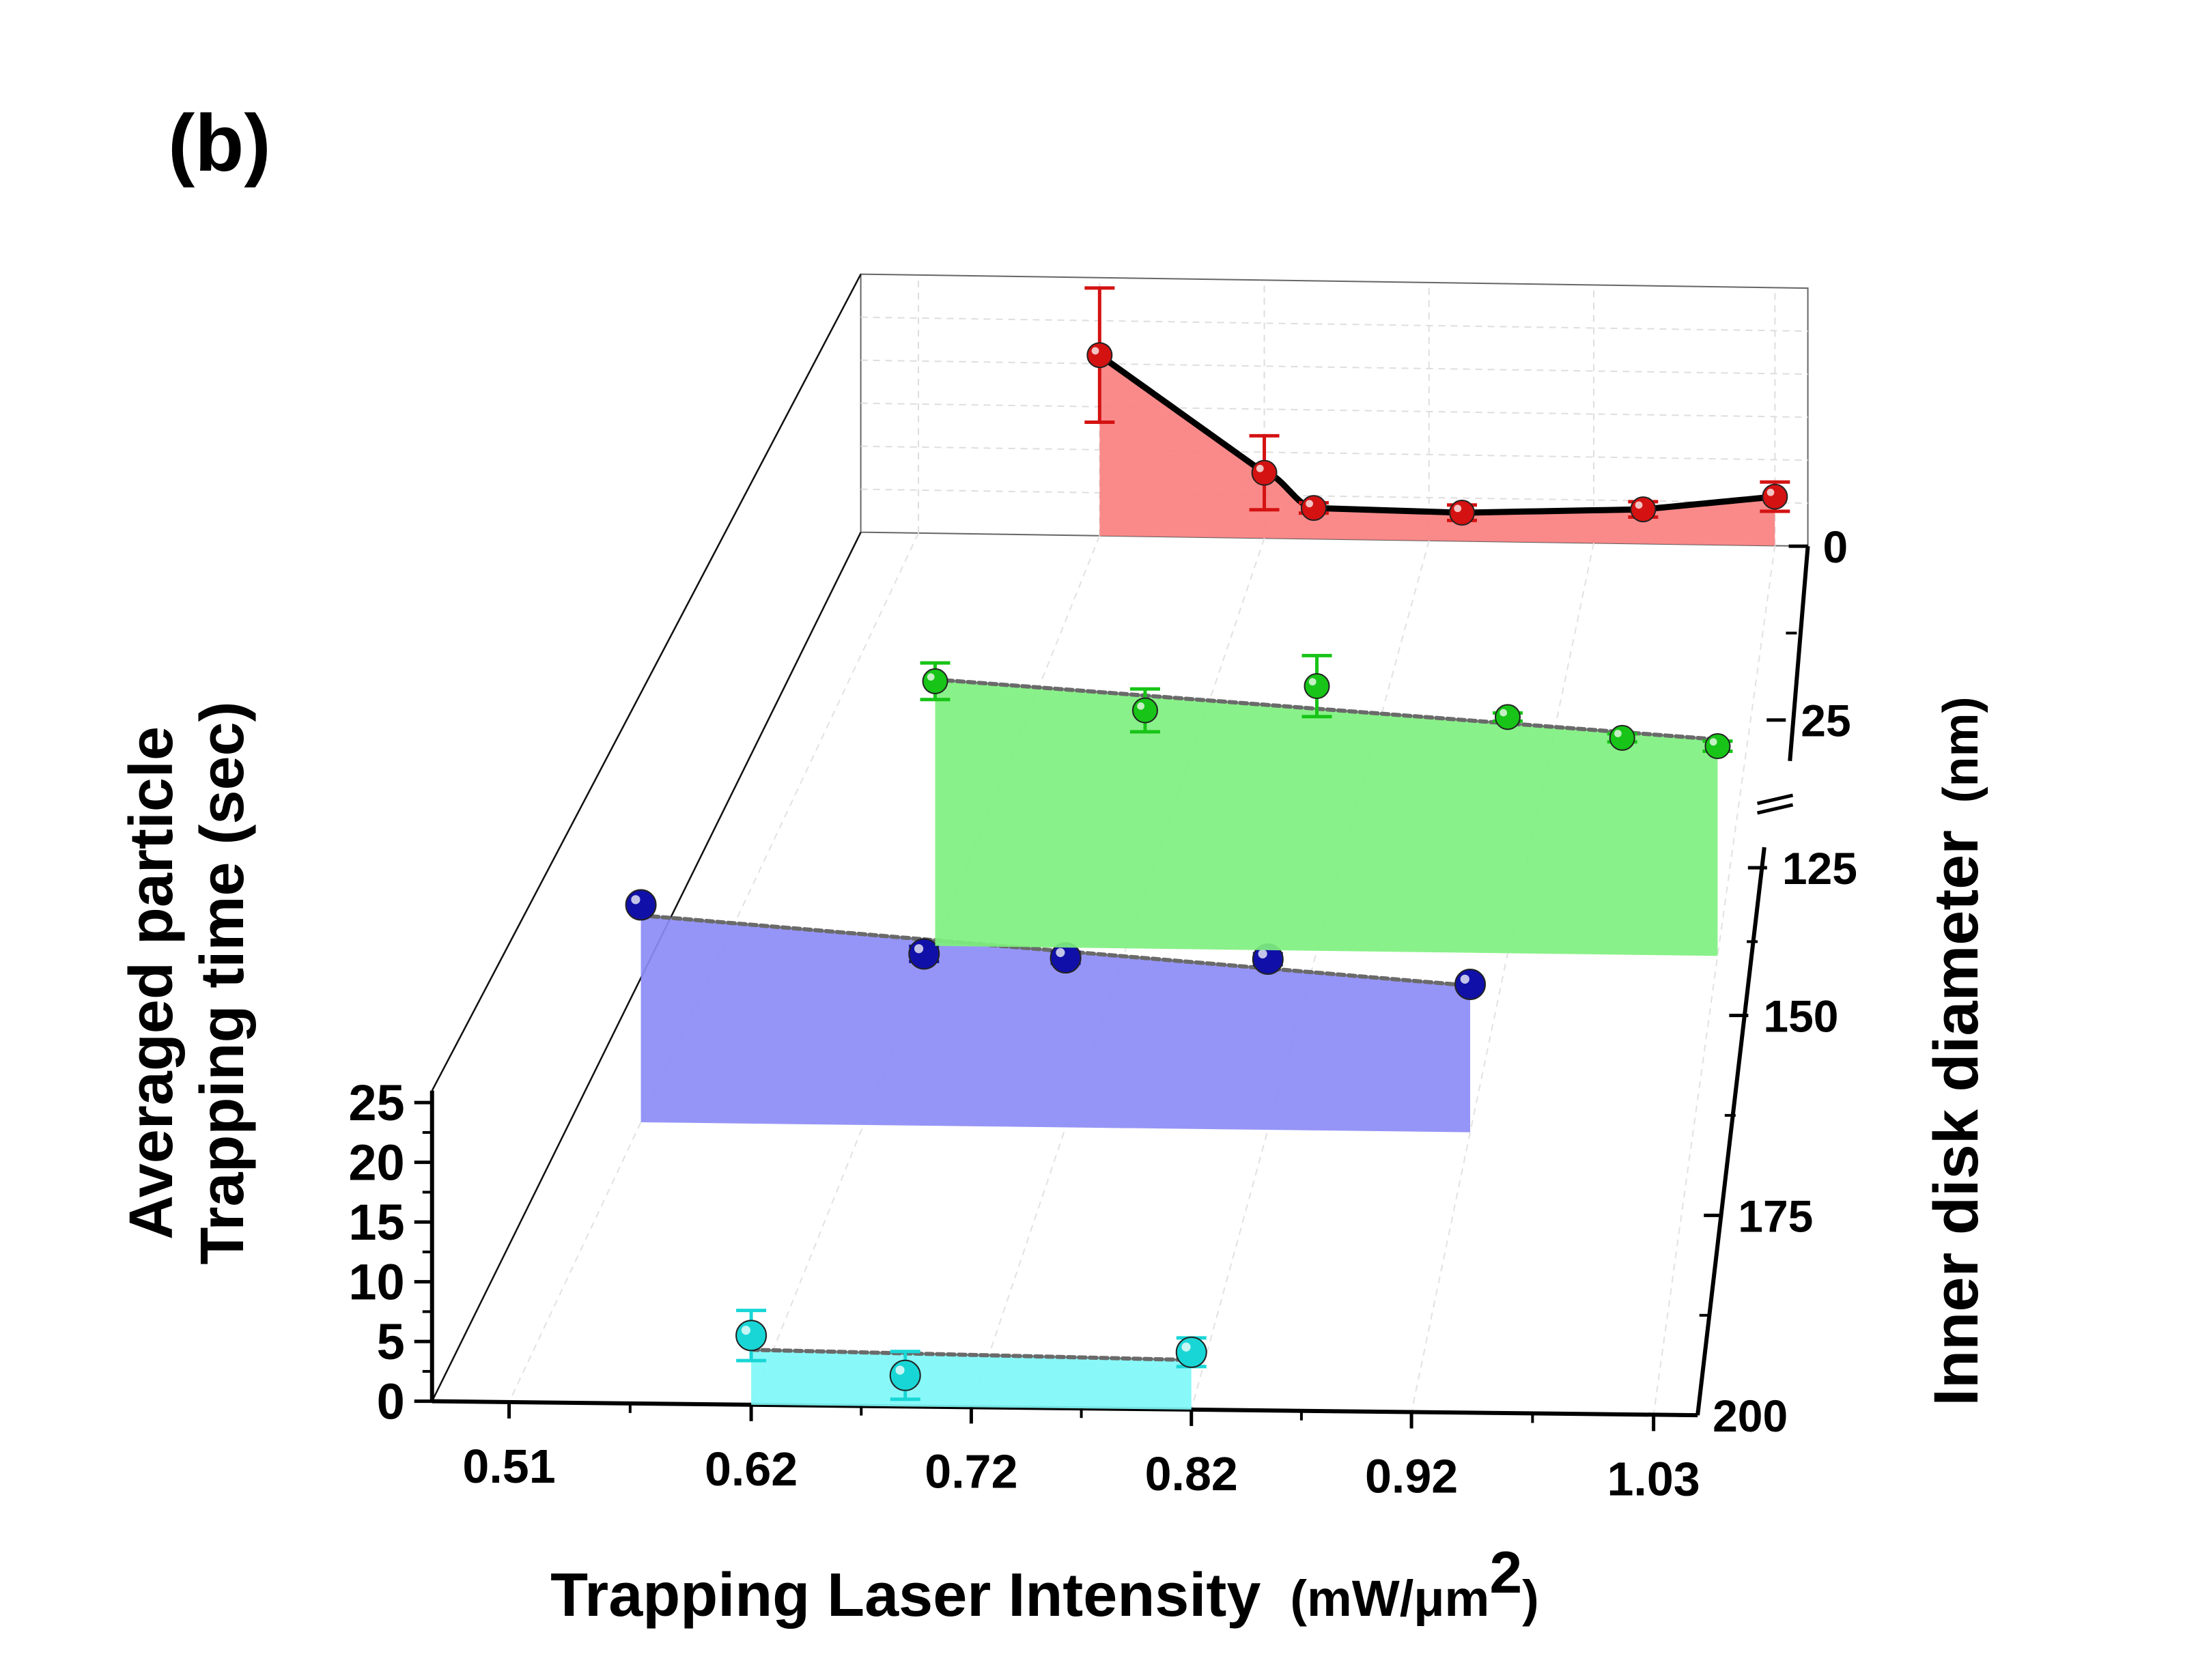 This screenshot has width=2196, height=1680. What do you see at coordinates (1750, 1416) in the screenshot?
I see `z-tick-label: 200` at bounding box center [1750, 1416].